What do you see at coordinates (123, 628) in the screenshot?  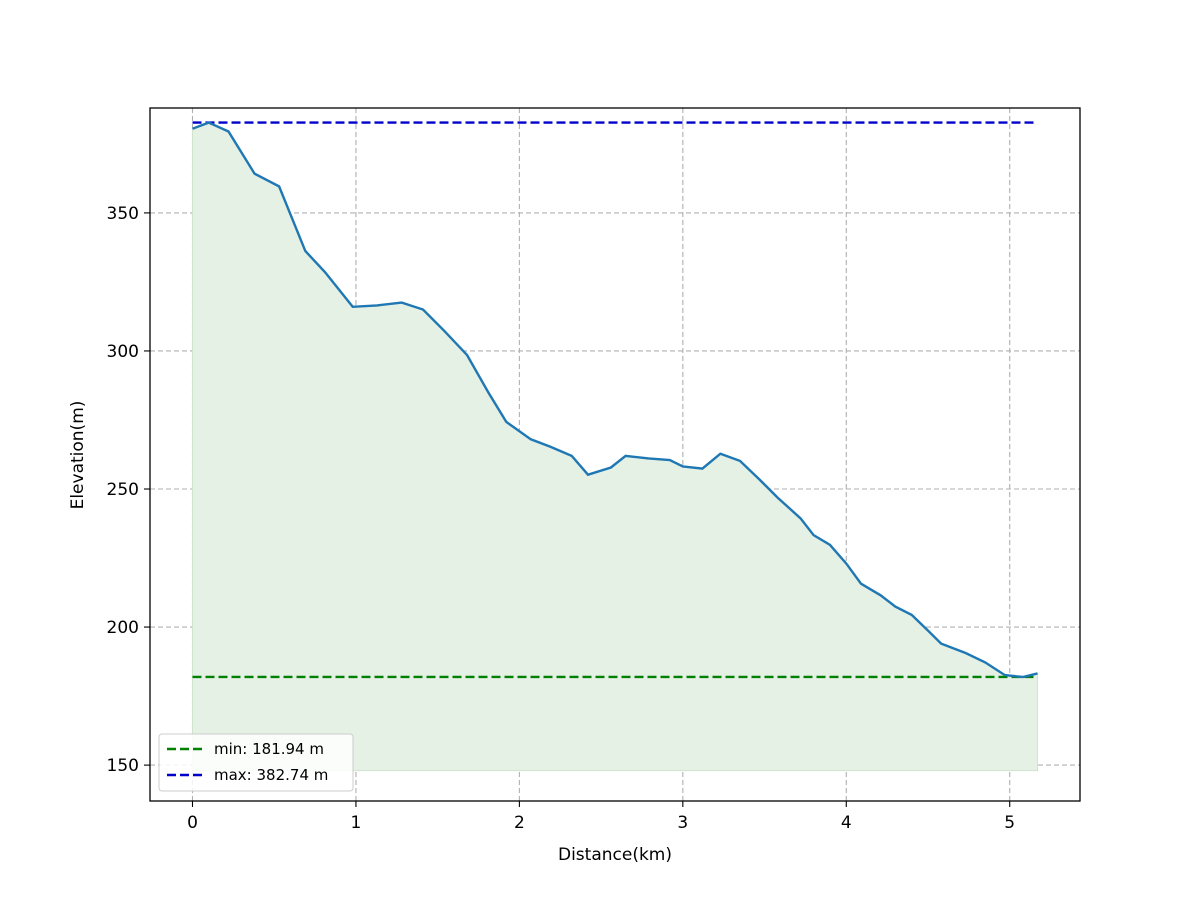 I see `y-tick-label: 200` at bounding box center [123, 628].